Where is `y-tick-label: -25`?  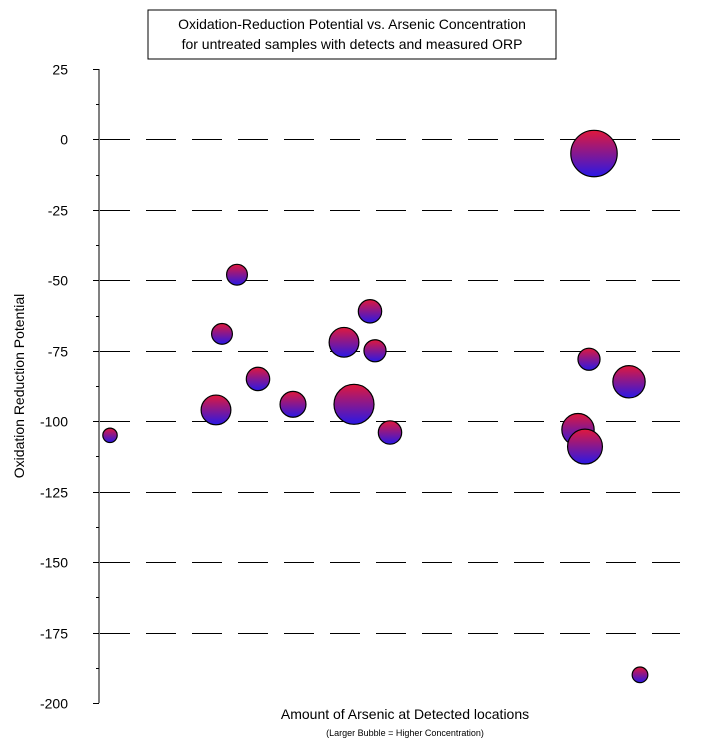
y-tick-label: -25 is located at coordinates (58, 211).